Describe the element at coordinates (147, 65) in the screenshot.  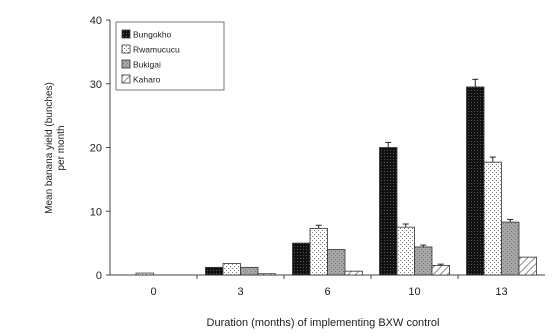
I see `legend-label-bukigai: Bukigai` at that location.